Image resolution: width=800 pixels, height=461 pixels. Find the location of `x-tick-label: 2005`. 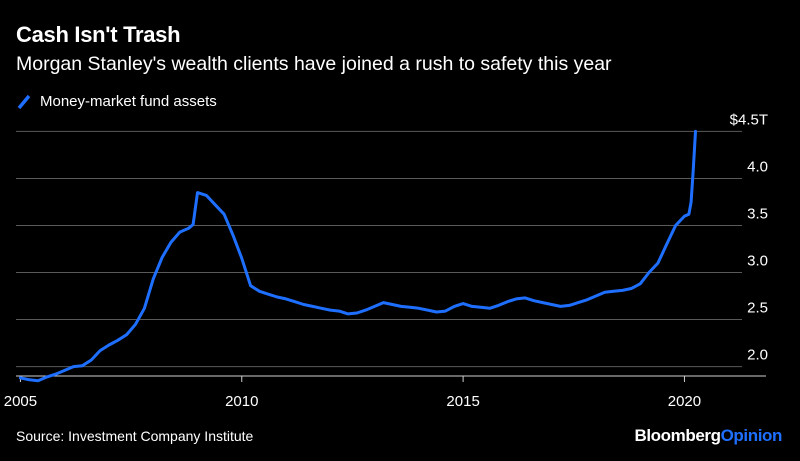

x-tick-label: 2005 is located at coordinates (20, 401).